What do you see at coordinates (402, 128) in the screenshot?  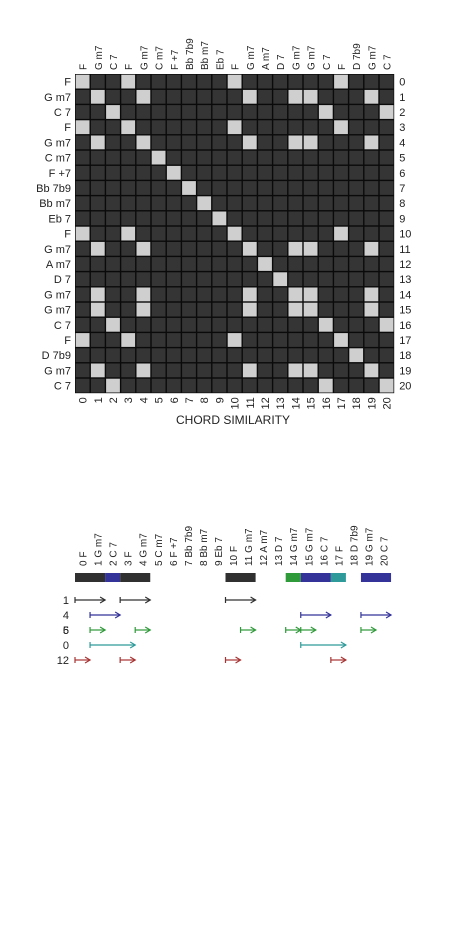 I see `matrix-row-index: 3` at bounding box center [402, 128].